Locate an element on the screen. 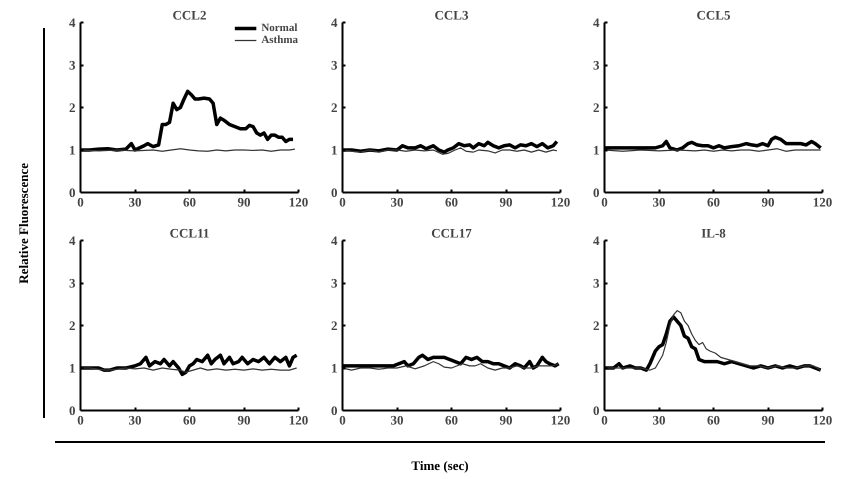  chart-title: CCL17 is located at coordinates (451, 233).